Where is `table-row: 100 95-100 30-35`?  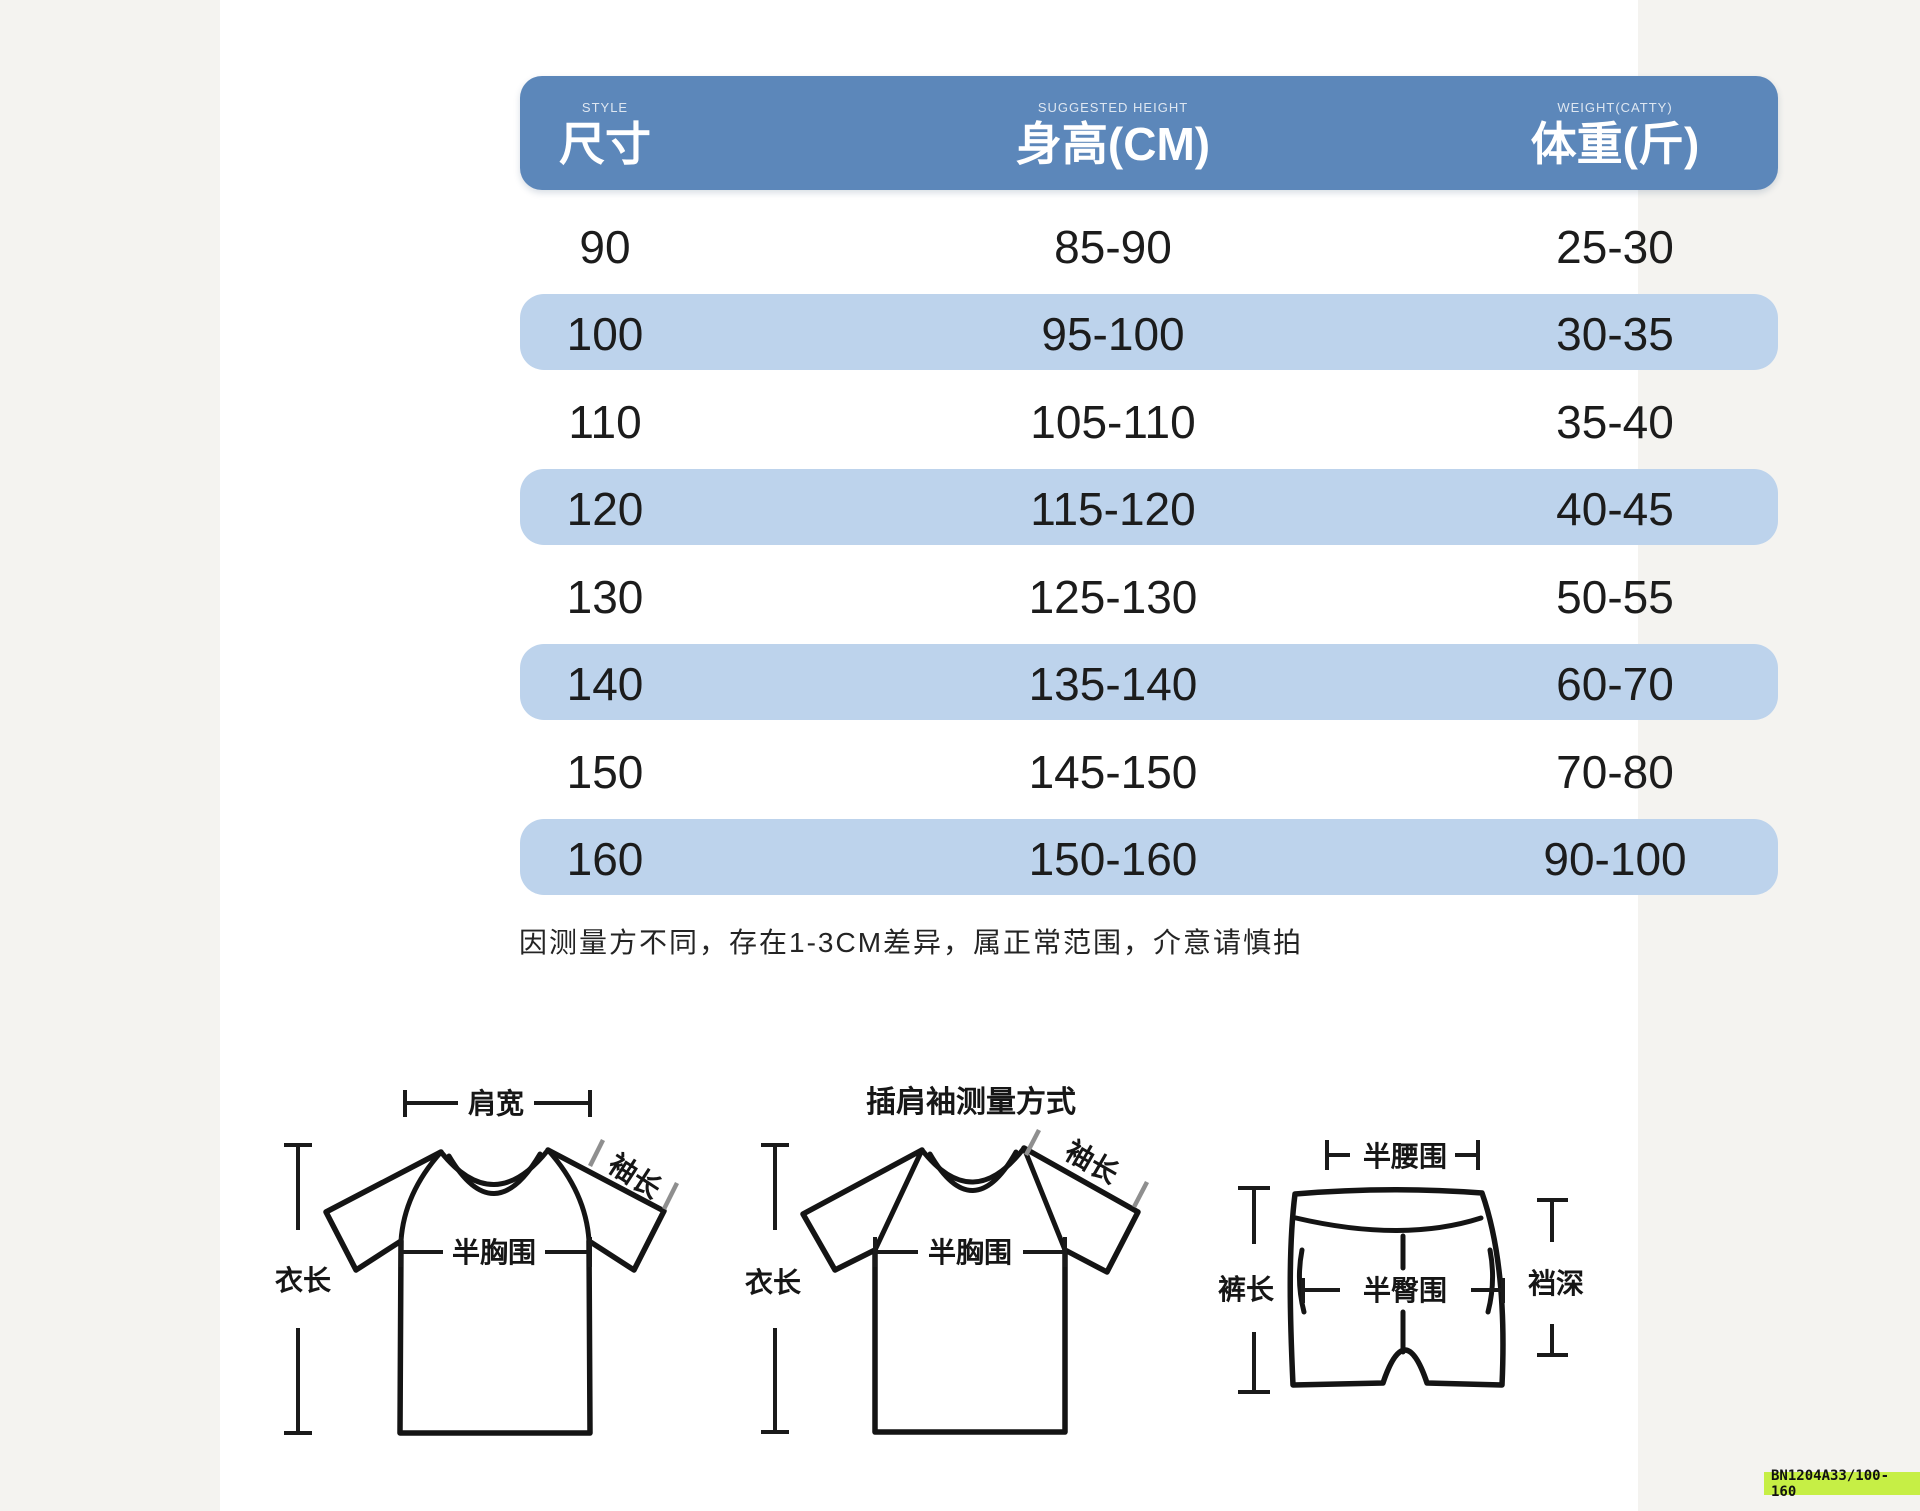 table-row: 100 95-100 30-35 is located at coordinates (1149, 335).